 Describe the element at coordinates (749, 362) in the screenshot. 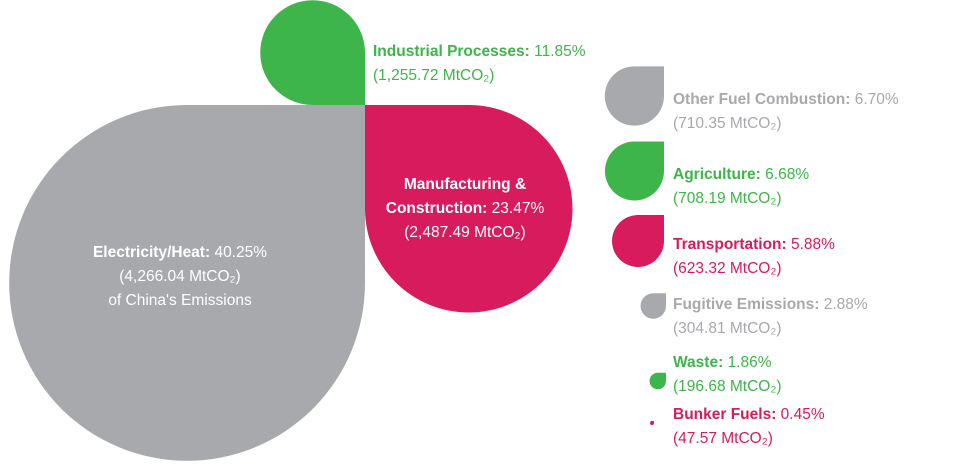

I see `value-label: 1.86%` at that location.